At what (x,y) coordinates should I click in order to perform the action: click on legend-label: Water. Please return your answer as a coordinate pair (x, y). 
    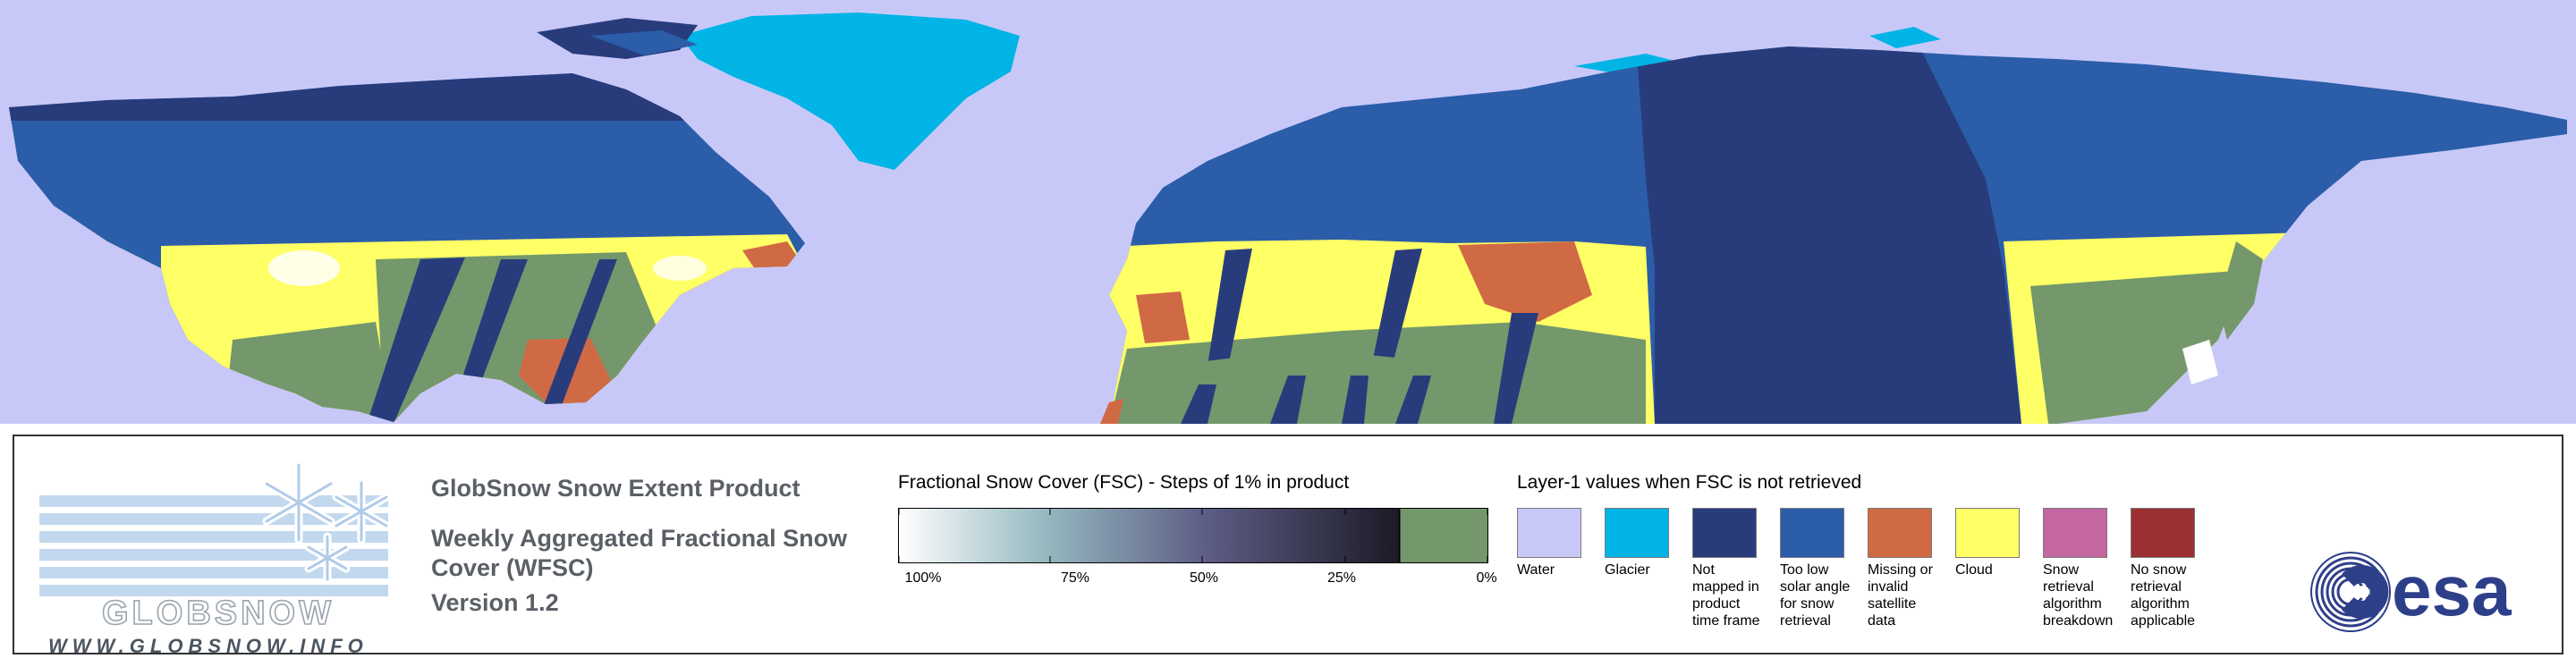
    Looking at the image, I should click on (1536, 570).